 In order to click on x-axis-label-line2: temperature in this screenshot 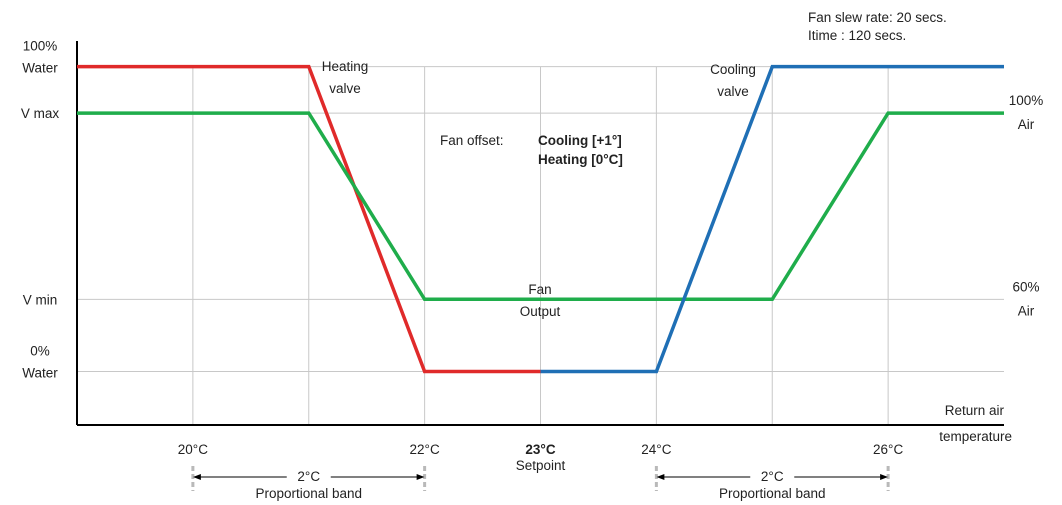, I will do `click(975, 436)`.